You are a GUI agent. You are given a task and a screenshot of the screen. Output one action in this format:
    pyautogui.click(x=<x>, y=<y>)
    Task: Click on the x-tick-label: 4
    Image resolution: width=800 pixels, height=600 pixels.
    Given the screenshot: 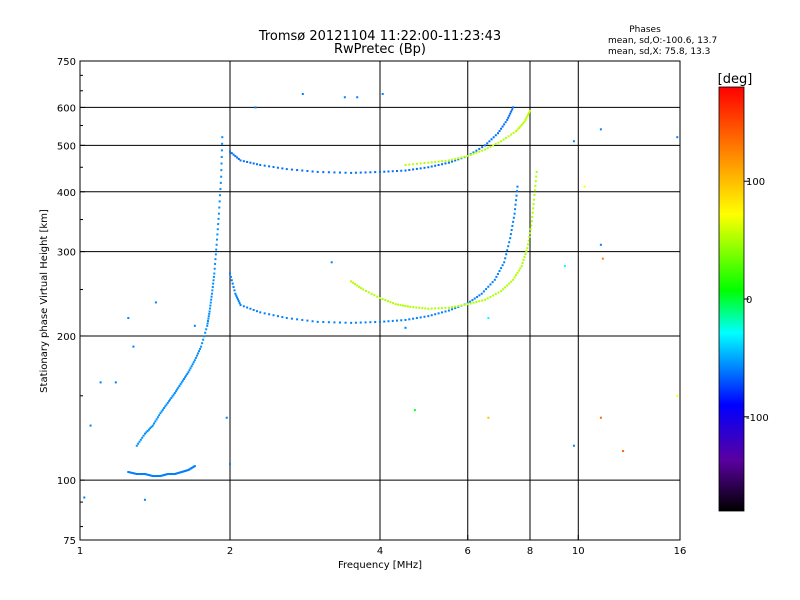 What is the action you would take?
    pyautogui.click(x=380, y=551)
    